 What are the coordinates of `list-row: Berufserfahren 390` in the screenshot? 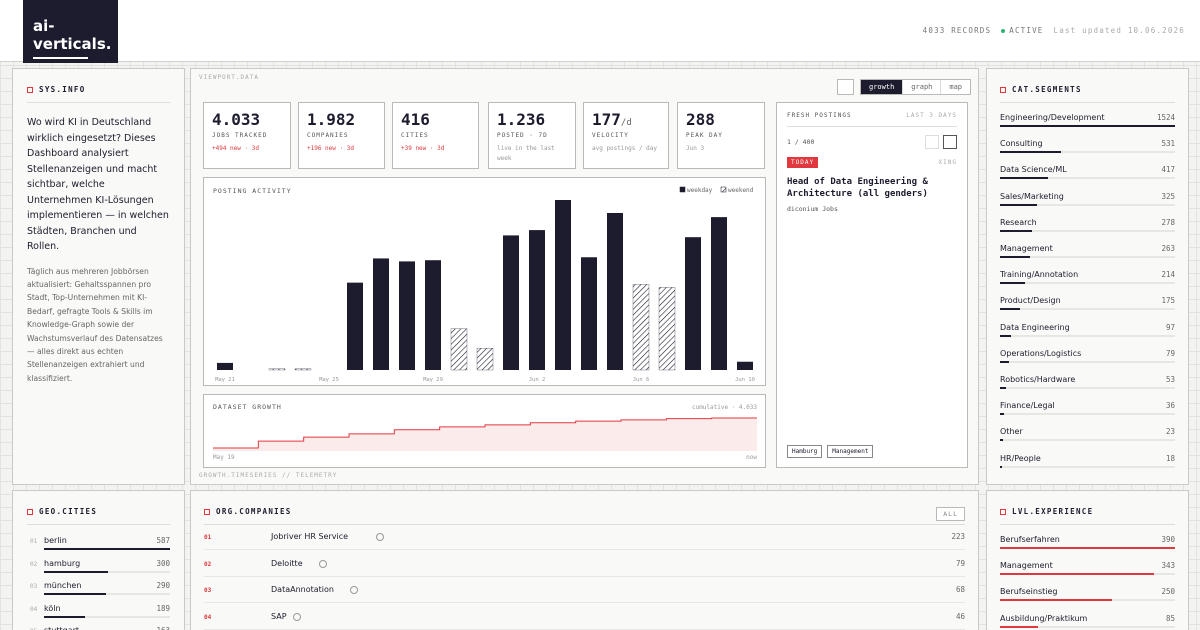 It's located at (1087, 548).